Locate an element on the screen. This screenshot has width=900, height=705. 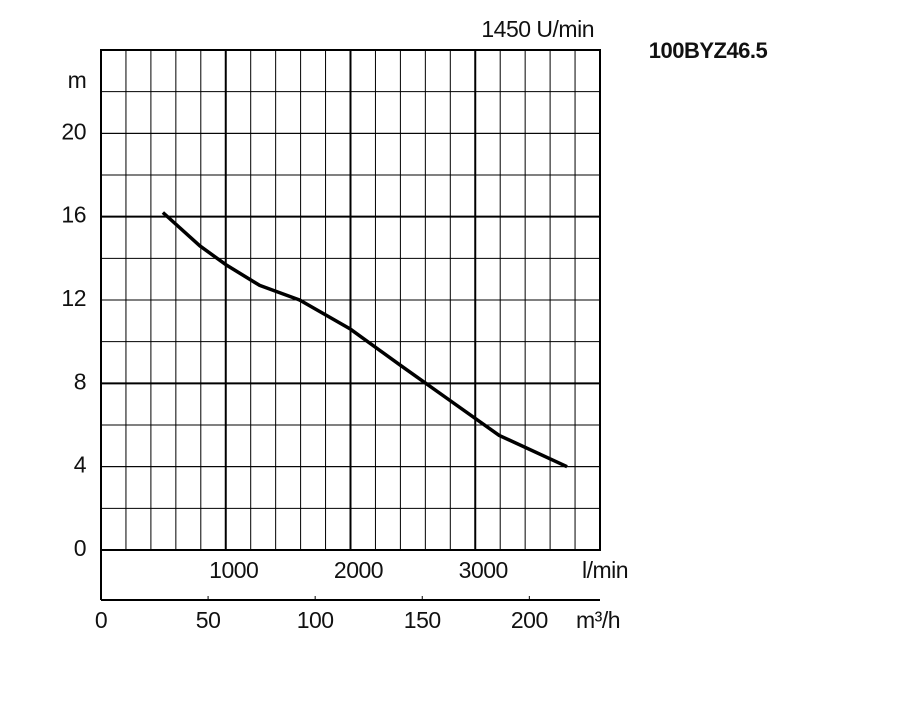
y-tick-label: 16 is located at coordinates (73, 215).